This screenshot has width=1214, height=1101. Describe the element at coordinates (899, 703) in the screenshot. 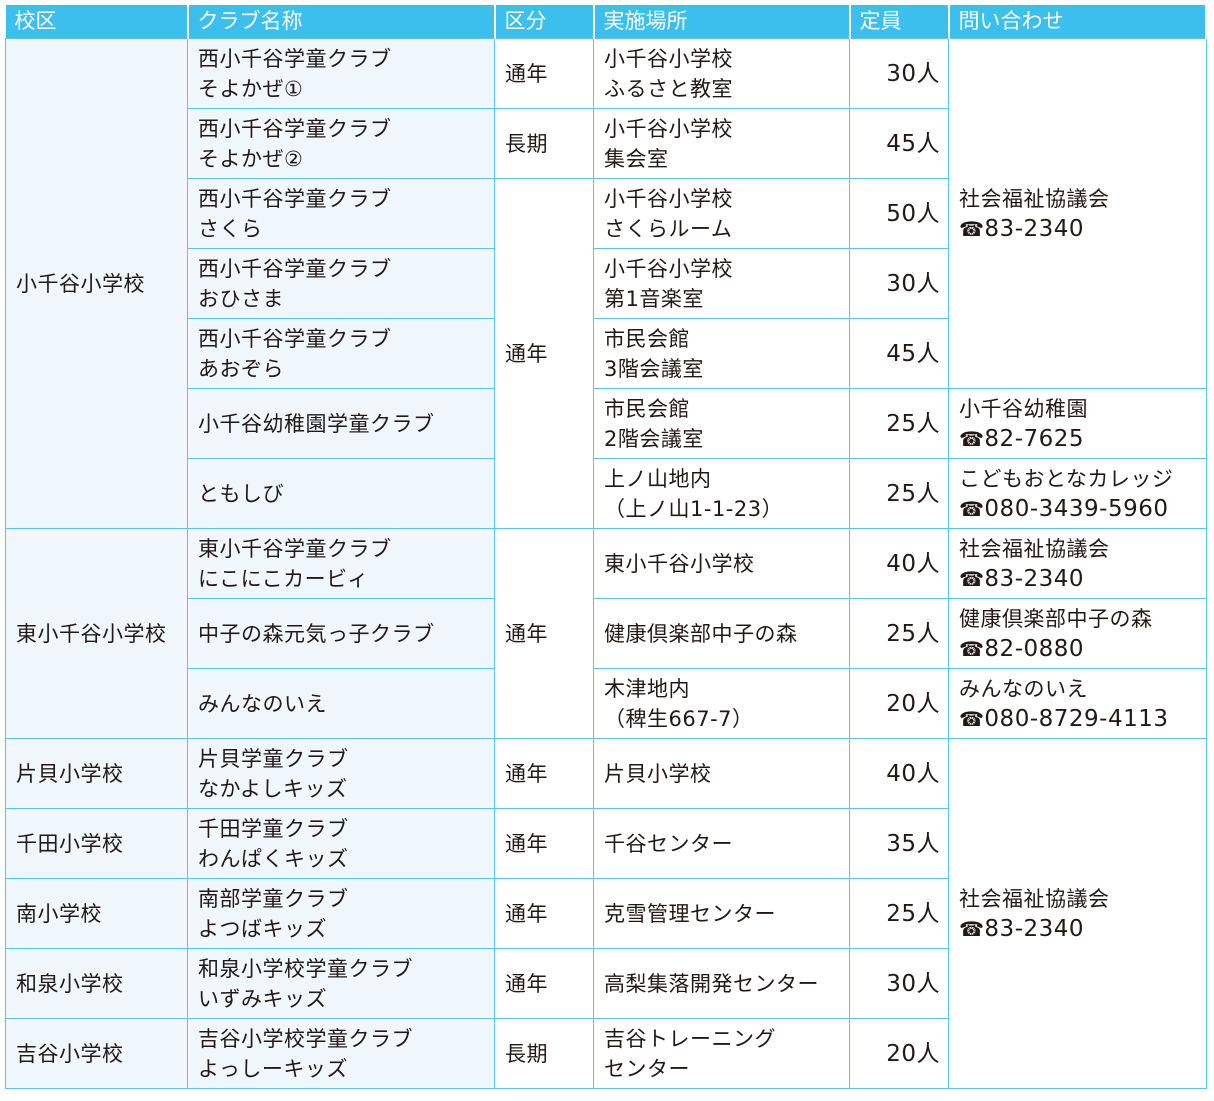

I see `capacity-cell: 20人` at that location.